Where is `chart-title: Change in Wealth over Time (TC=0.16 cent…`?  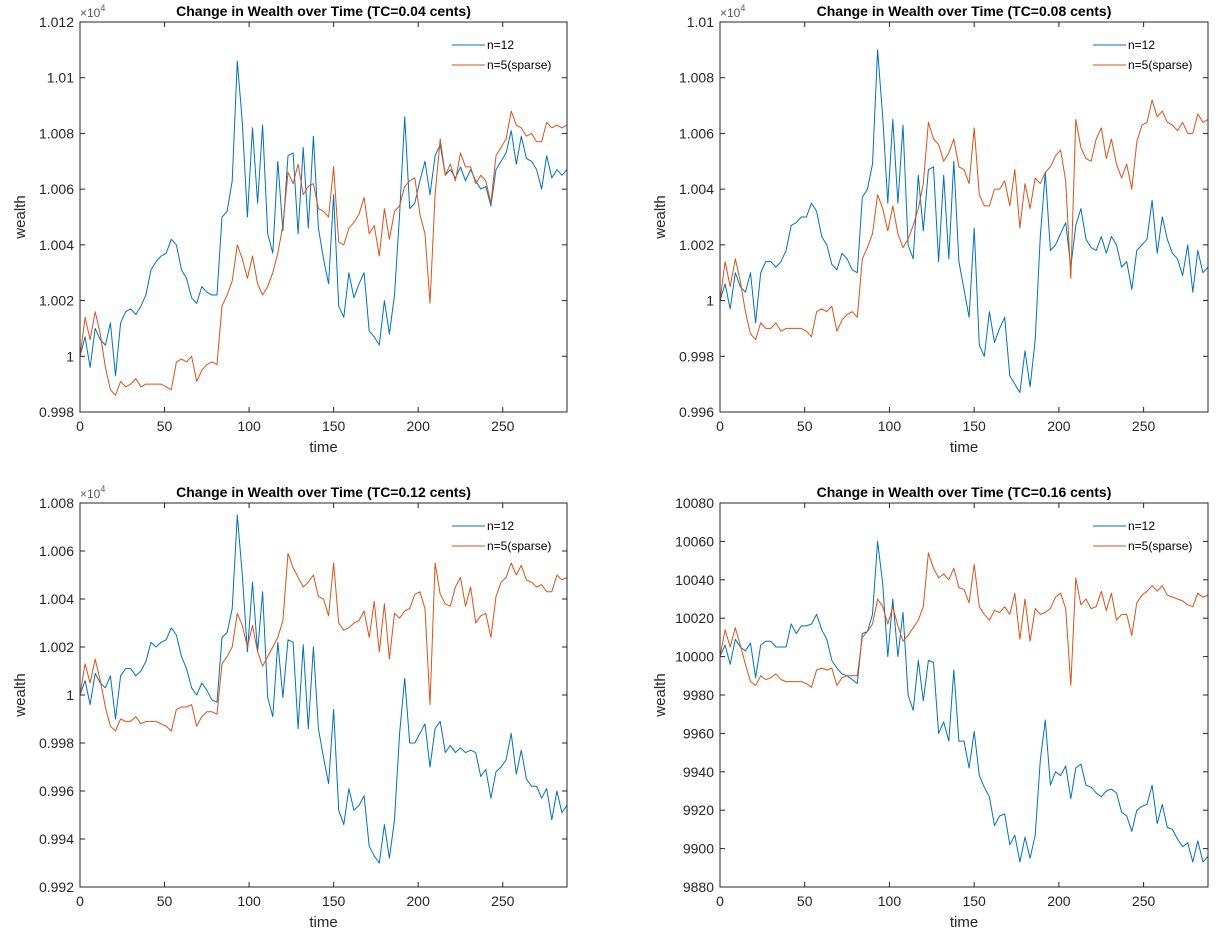
chart-title: Change in Wealth over Time (TC=0.16 cent… is located at coordinates (964, 492).